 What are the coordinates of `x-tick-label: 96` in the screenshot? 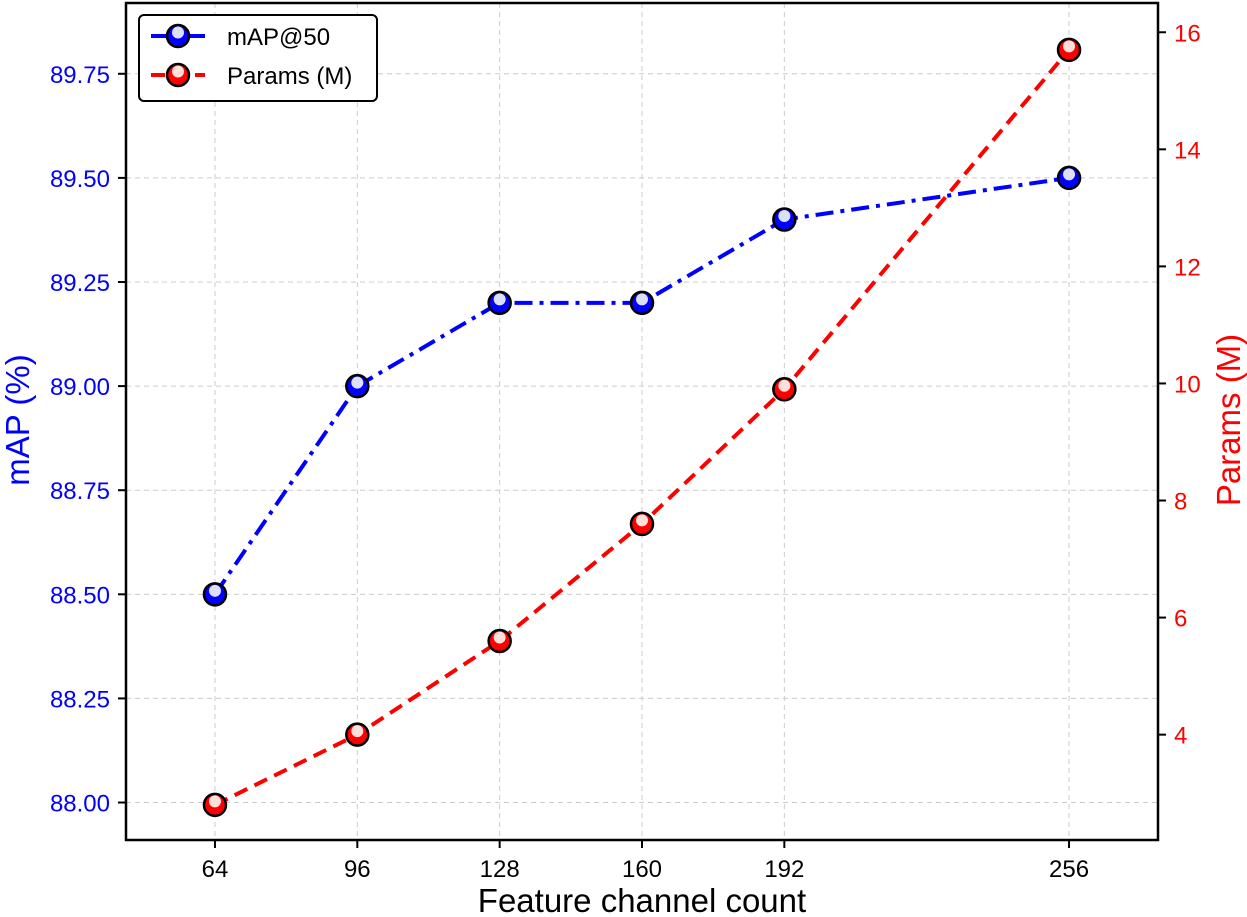 It's located at (357, 869).